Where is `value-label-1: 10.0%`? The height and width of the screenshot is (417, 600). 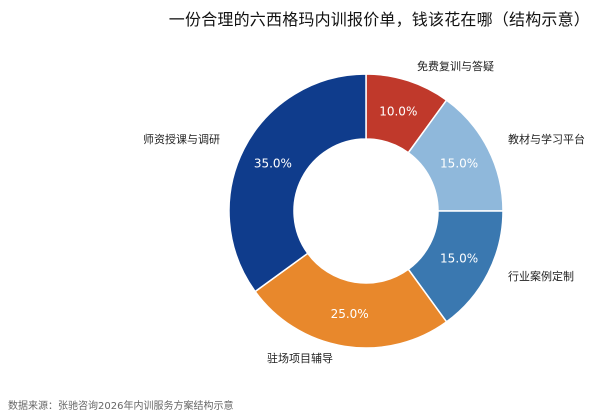
value-label-1: 10.0% is located at coordinates (398, 112).